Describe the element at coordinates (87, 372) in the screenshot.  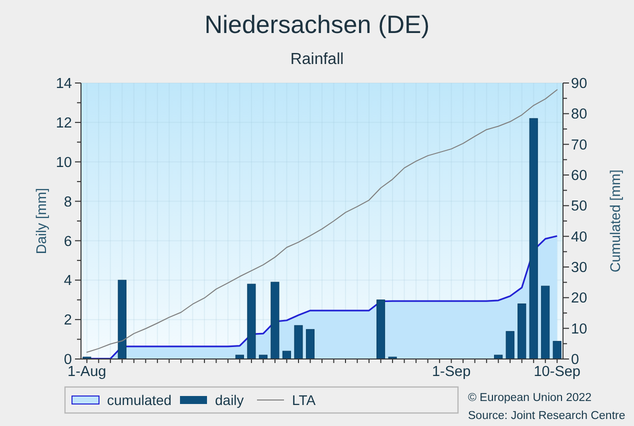
I see `x-tick-label: 1-Aug` at that location.